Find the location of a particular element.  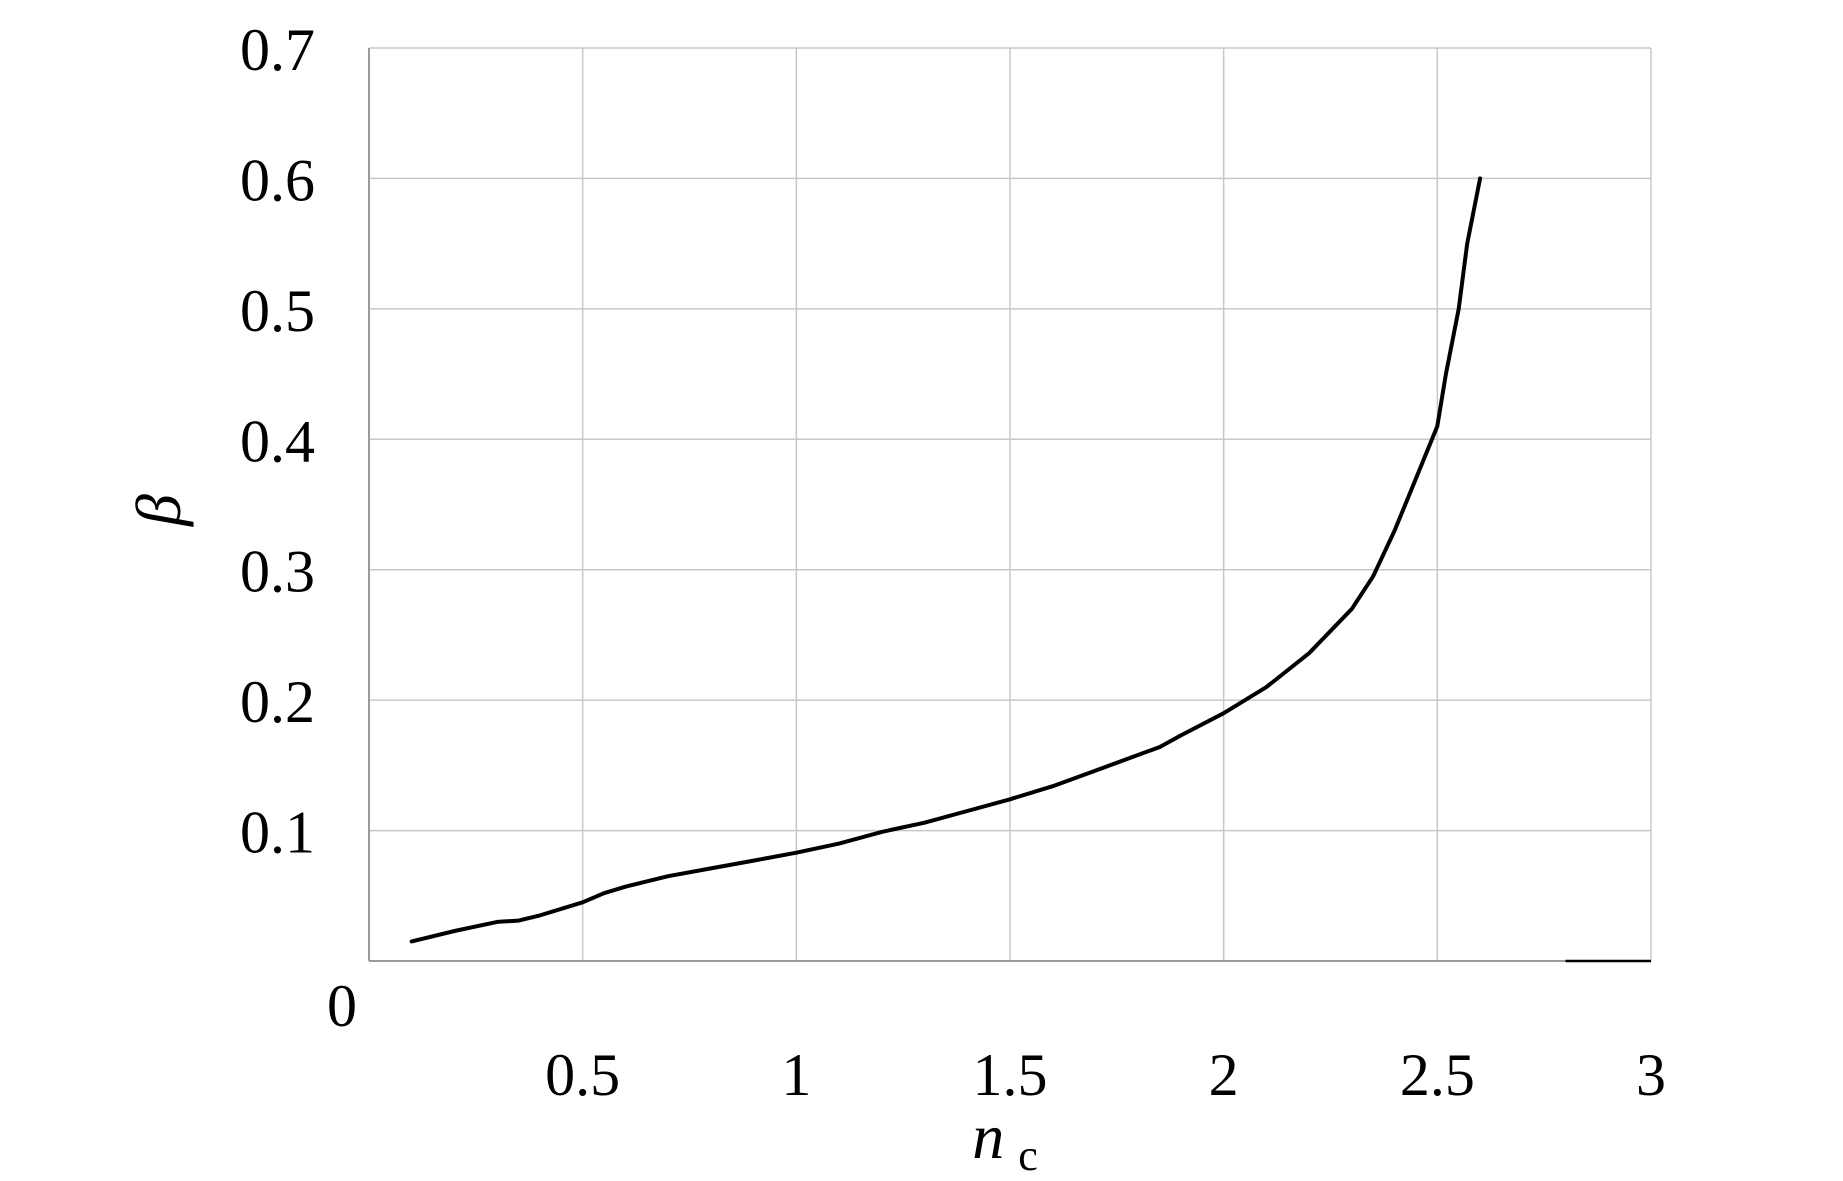

y-tick-label: 0.2 is located at coordinates (277, 702).